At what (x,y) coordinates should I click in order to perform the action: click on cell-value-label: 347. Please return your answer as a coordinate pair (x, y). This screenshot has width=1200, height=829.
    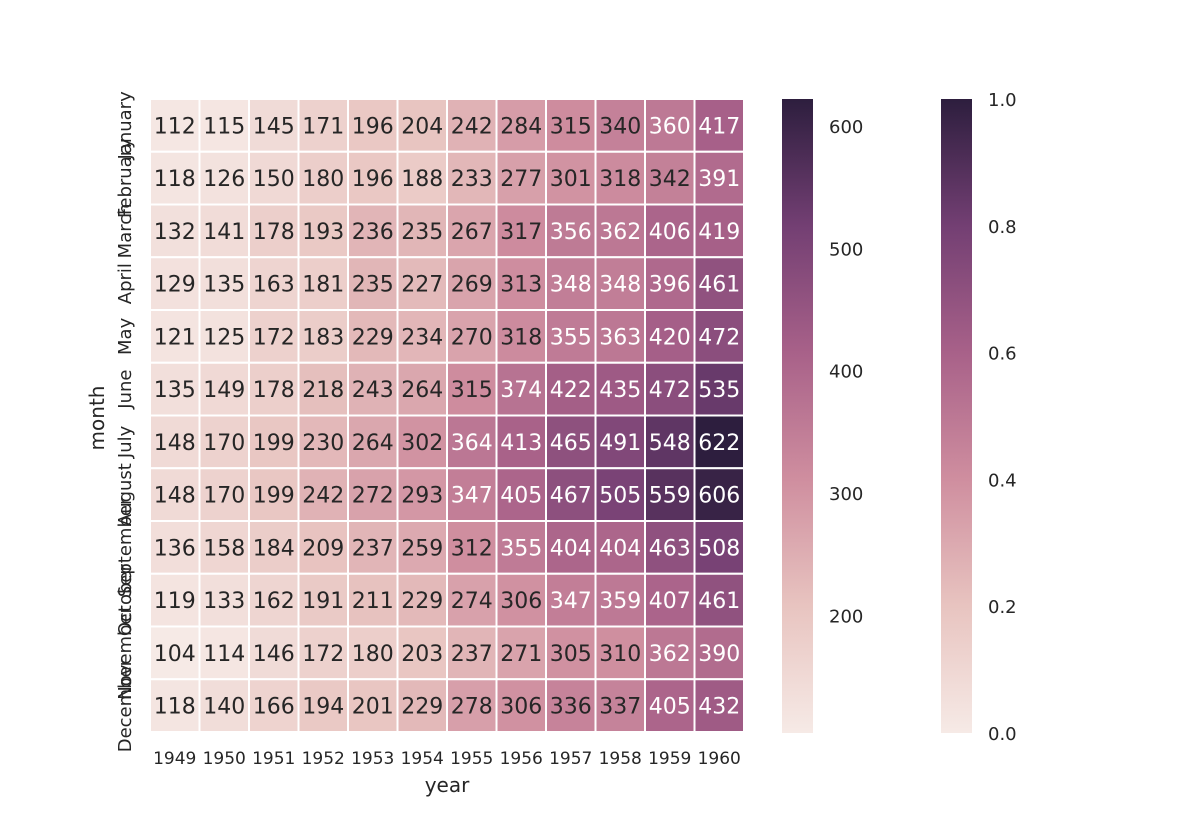
    Looking at the image, I should click on (571, 601).